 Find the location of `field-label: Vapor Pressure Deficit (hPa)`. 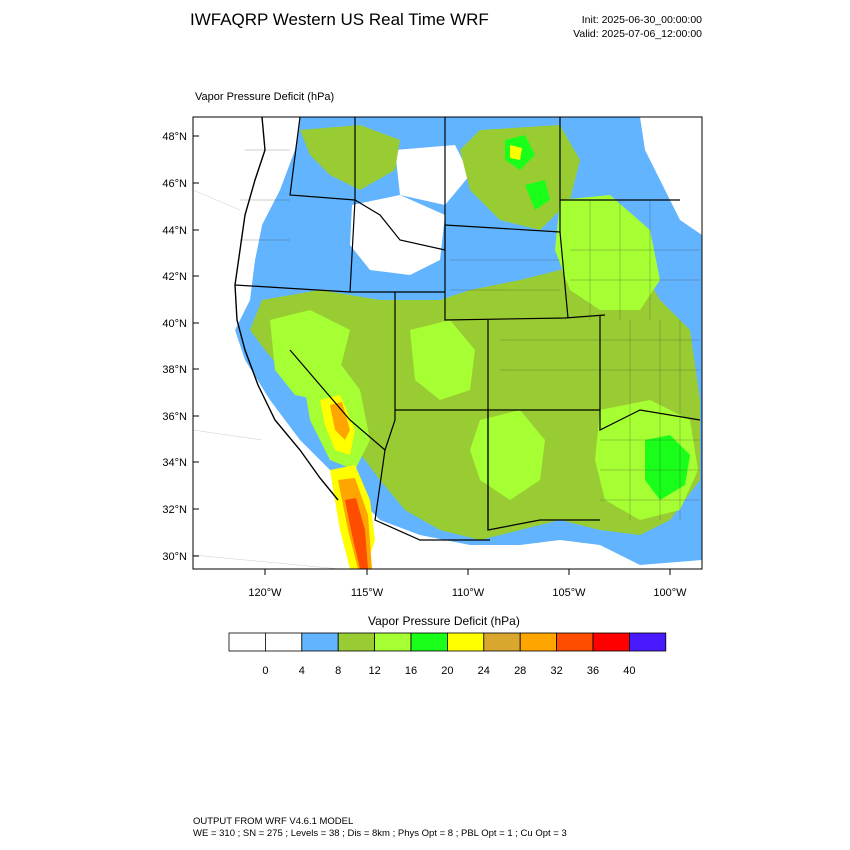

field-label: Vapor Pressure Deficit (hPa) is located at coordinates (265, 97).